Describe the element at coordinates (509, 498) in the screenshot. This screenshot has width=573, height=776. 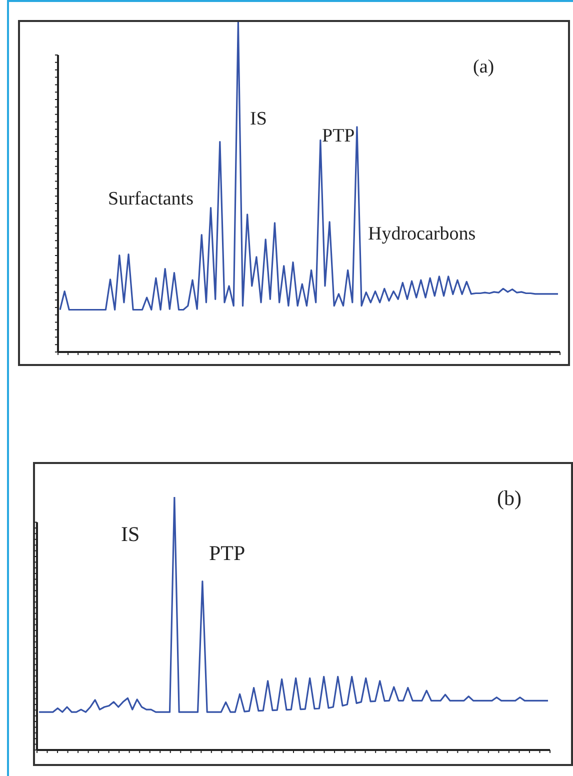
I see `annotation: (b)` at that location.